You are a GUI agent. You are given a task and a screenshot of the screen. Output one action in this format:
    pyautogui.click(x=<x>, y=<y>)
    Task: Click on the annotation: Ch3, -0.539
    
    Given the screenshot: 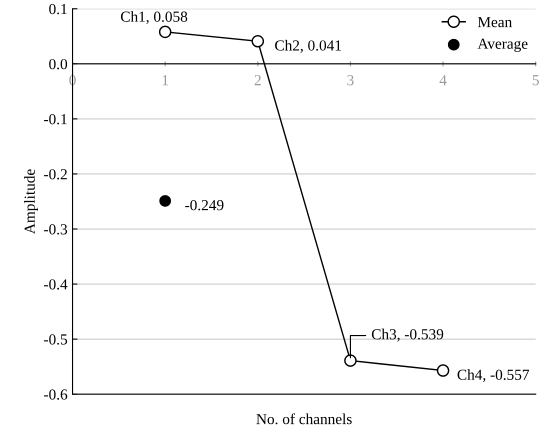 What is the action you would take?
    pyautogui.click(x=408, y=335)
    